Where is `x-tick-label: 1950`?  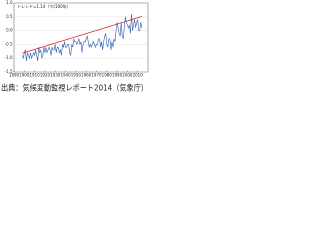 x-tick-label: 1950 is located at coordinates (76, 75).